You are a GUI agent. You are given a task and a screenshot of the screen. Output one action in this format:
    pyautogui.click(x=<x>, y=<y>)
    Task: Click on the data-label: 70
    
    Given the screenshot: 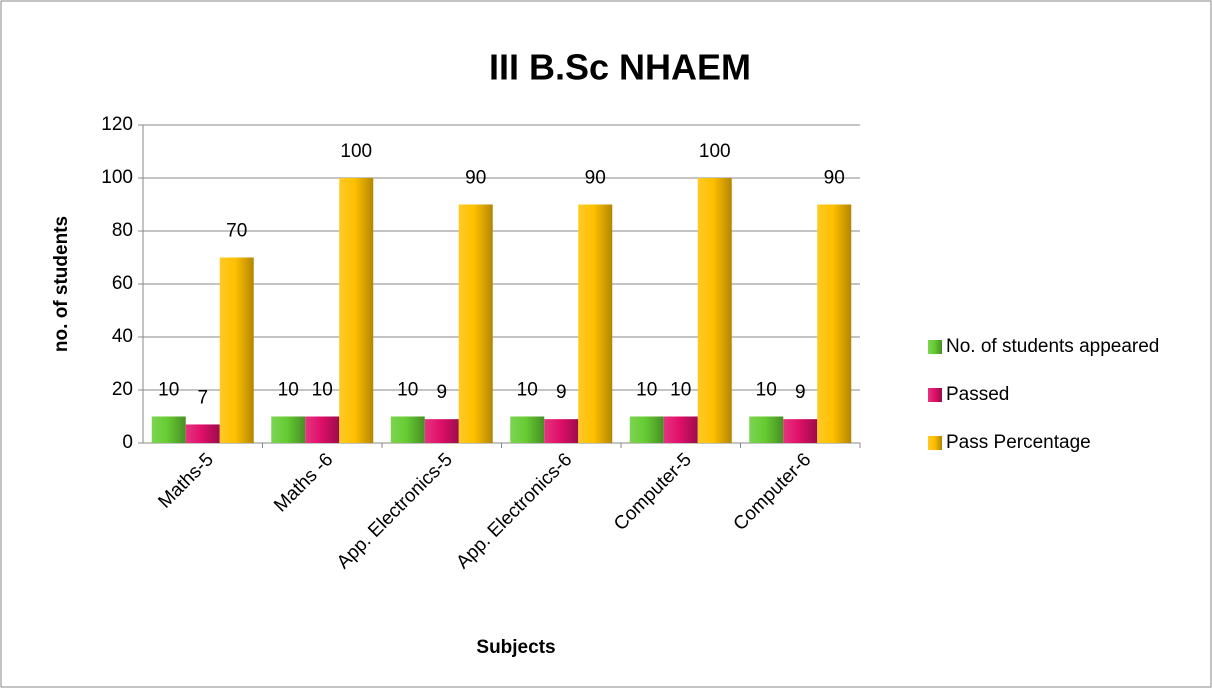 What is the action you would take?
    pyautogui.click(x=236, y=231)
    